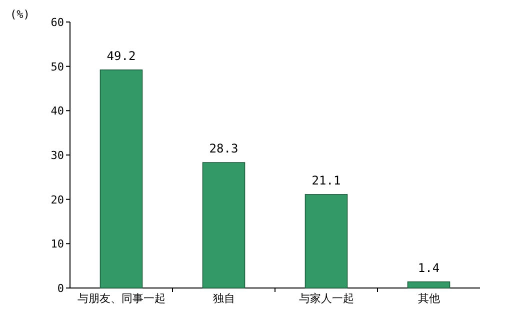  Describe the element at coordinates (223, 298) in the screenshot. I see `x-tick-label: 独自` at that location.